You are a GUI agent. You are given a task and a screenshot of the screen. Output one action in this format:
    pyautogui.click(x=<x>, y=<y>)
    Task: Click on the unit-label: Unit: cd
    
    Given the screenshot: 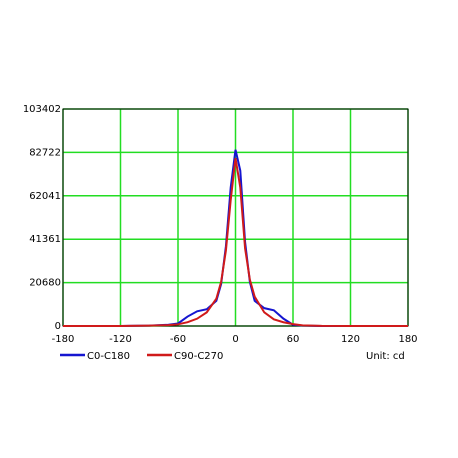 What is the action you would take?
    pyautogui.click(x=385, y=356)
    